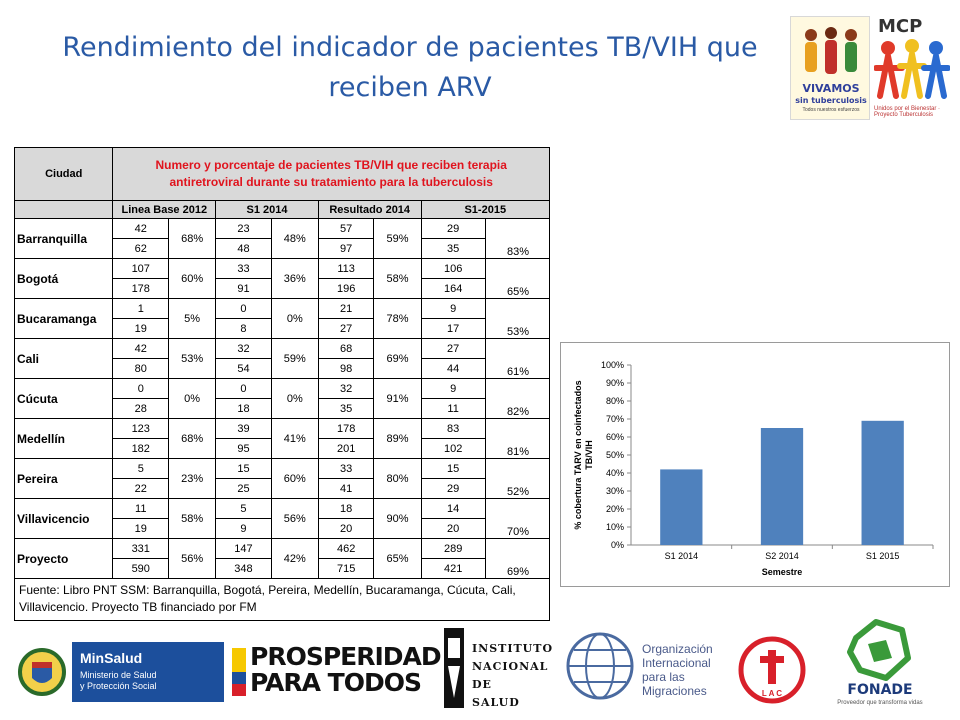 The width and height of the screenshot is (960, 720). What do you see at coordinates (192, 438) in the screenshot?
I see `linea-base-percent: 68%` at bounding box center [192, 438].